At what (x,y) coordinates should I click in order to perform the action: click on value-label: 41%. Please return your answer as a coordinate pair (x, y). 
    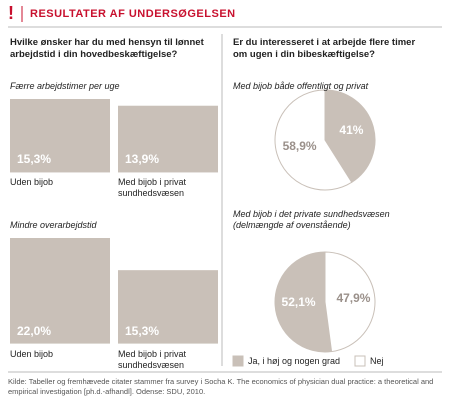
    Looking at the image, I should click on (351, 130).